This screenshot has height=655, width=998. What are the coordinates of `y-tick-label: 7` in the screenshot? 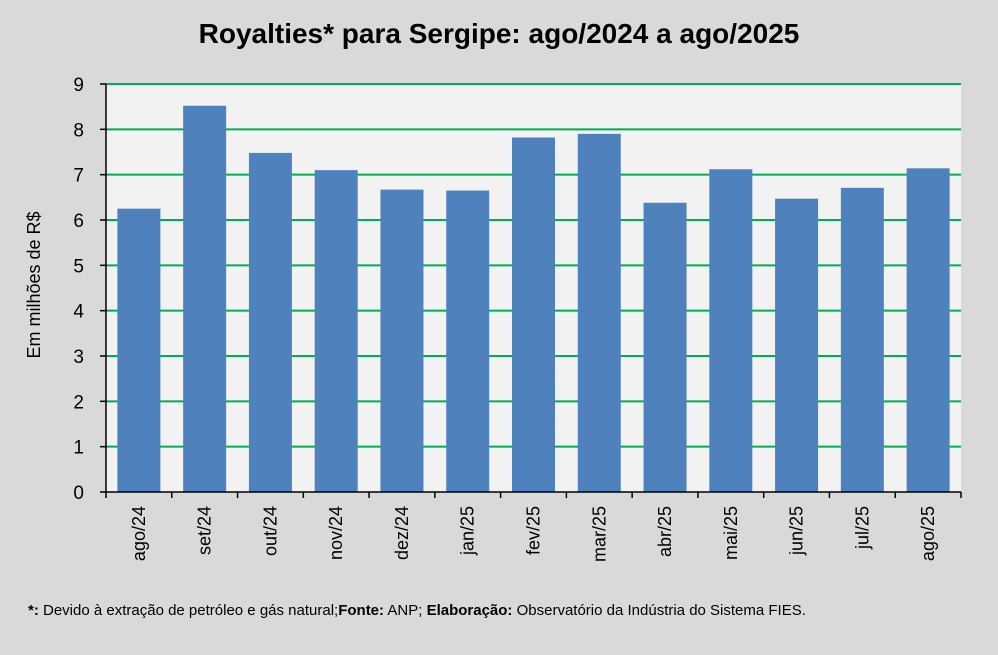 It's located at (78, 176).